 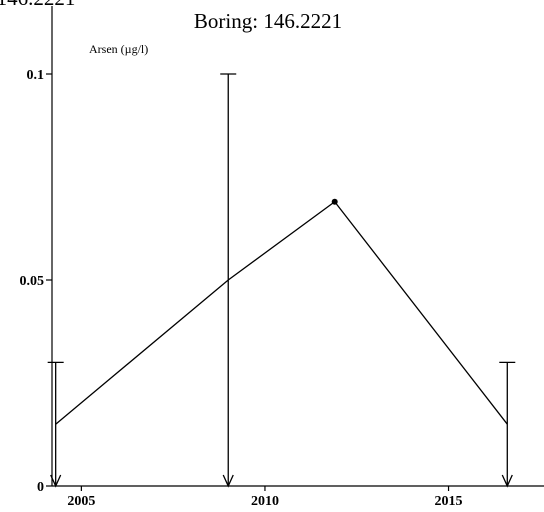 What do you see at coordinates (118, 49) in the screenshot?
I see `y-axis-label: Arsen (µg/l)` at bounding box center [118, 49].